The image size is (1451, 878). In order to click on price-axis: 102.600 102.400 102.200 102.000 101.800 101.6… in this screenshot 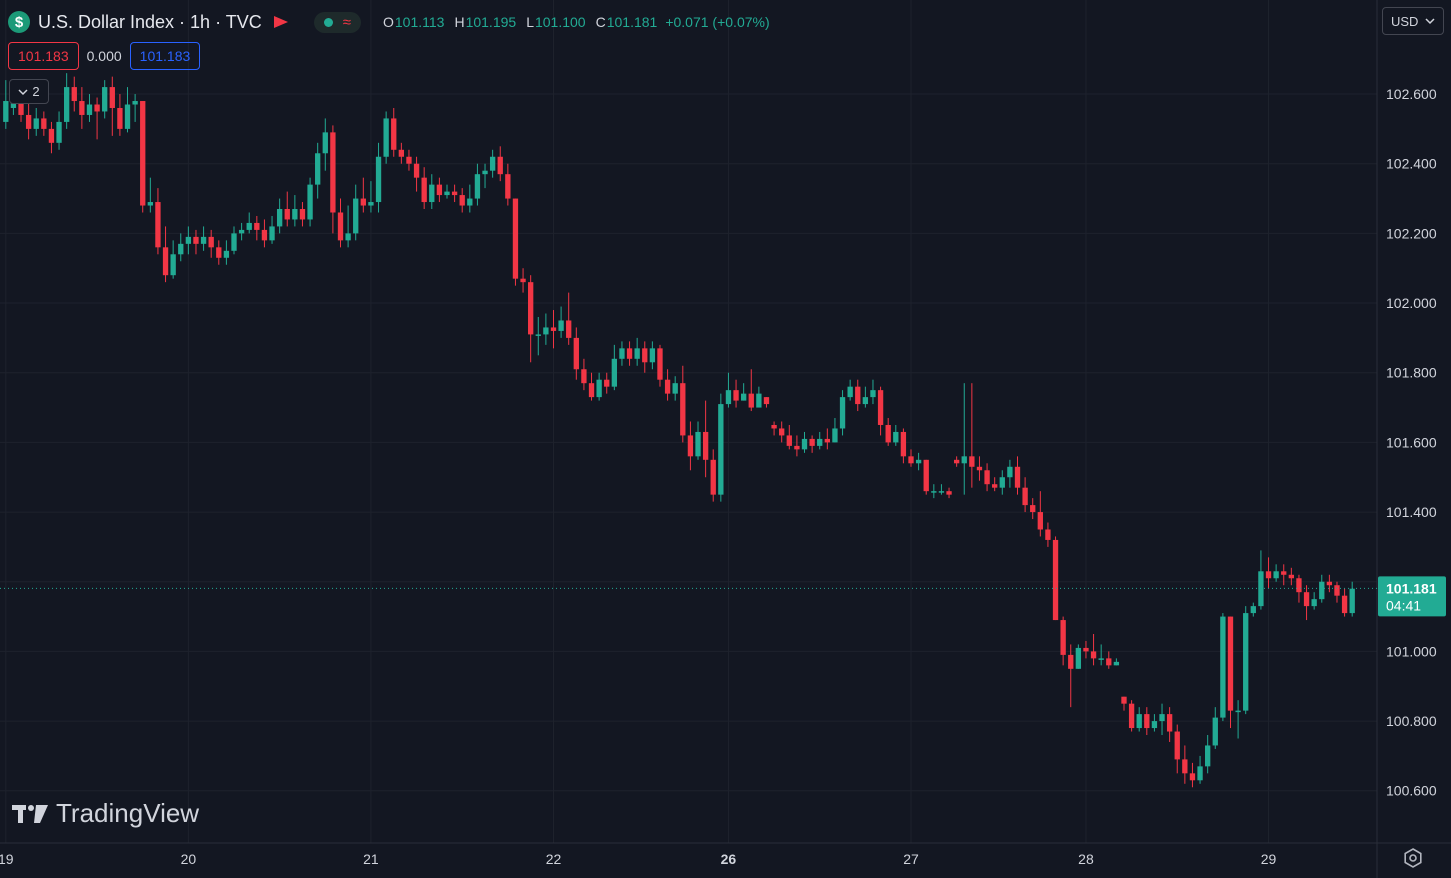, I will do `click(1411, 442)`.